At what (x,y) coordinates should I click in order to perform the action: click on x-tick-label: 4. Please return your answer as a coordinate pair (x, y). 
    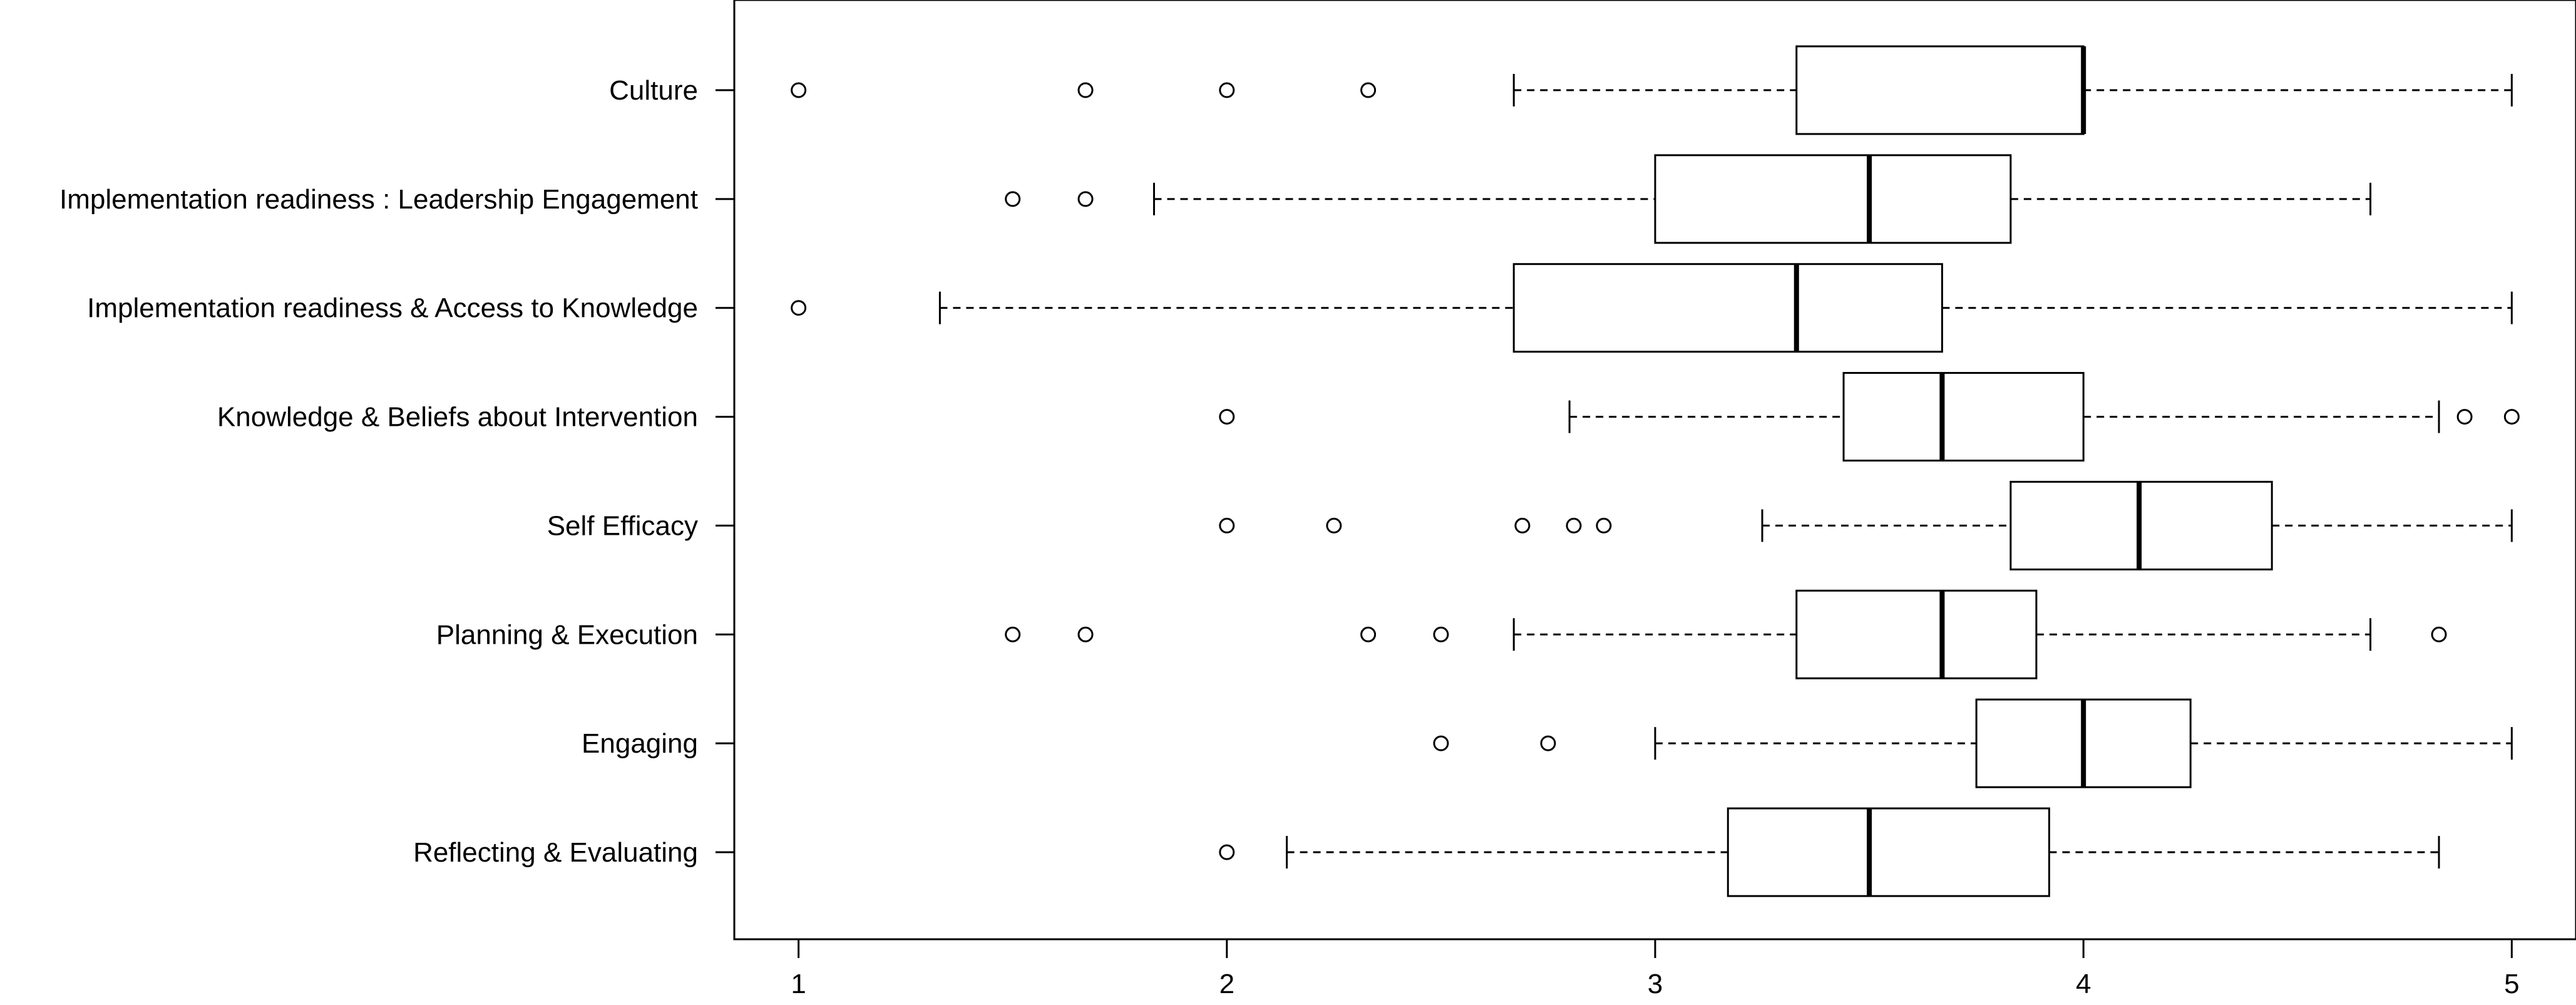
    Looking at the image, I should click on (2083, 984).